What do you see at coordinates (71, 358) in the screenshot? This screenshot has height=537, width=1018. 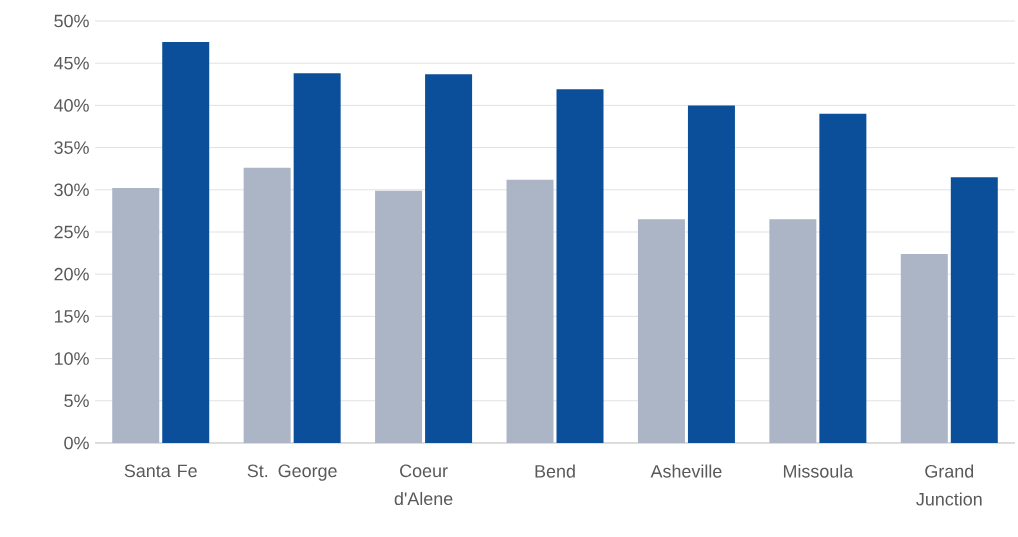 I see `y-tick-label: 10%` at bounding box center [71, 358].